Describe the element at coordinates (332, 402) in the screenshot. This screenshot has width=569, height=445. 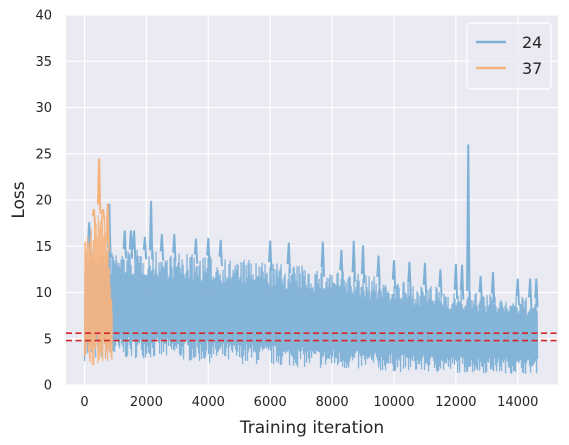
I see `x-tick-label: 8000` at that location.